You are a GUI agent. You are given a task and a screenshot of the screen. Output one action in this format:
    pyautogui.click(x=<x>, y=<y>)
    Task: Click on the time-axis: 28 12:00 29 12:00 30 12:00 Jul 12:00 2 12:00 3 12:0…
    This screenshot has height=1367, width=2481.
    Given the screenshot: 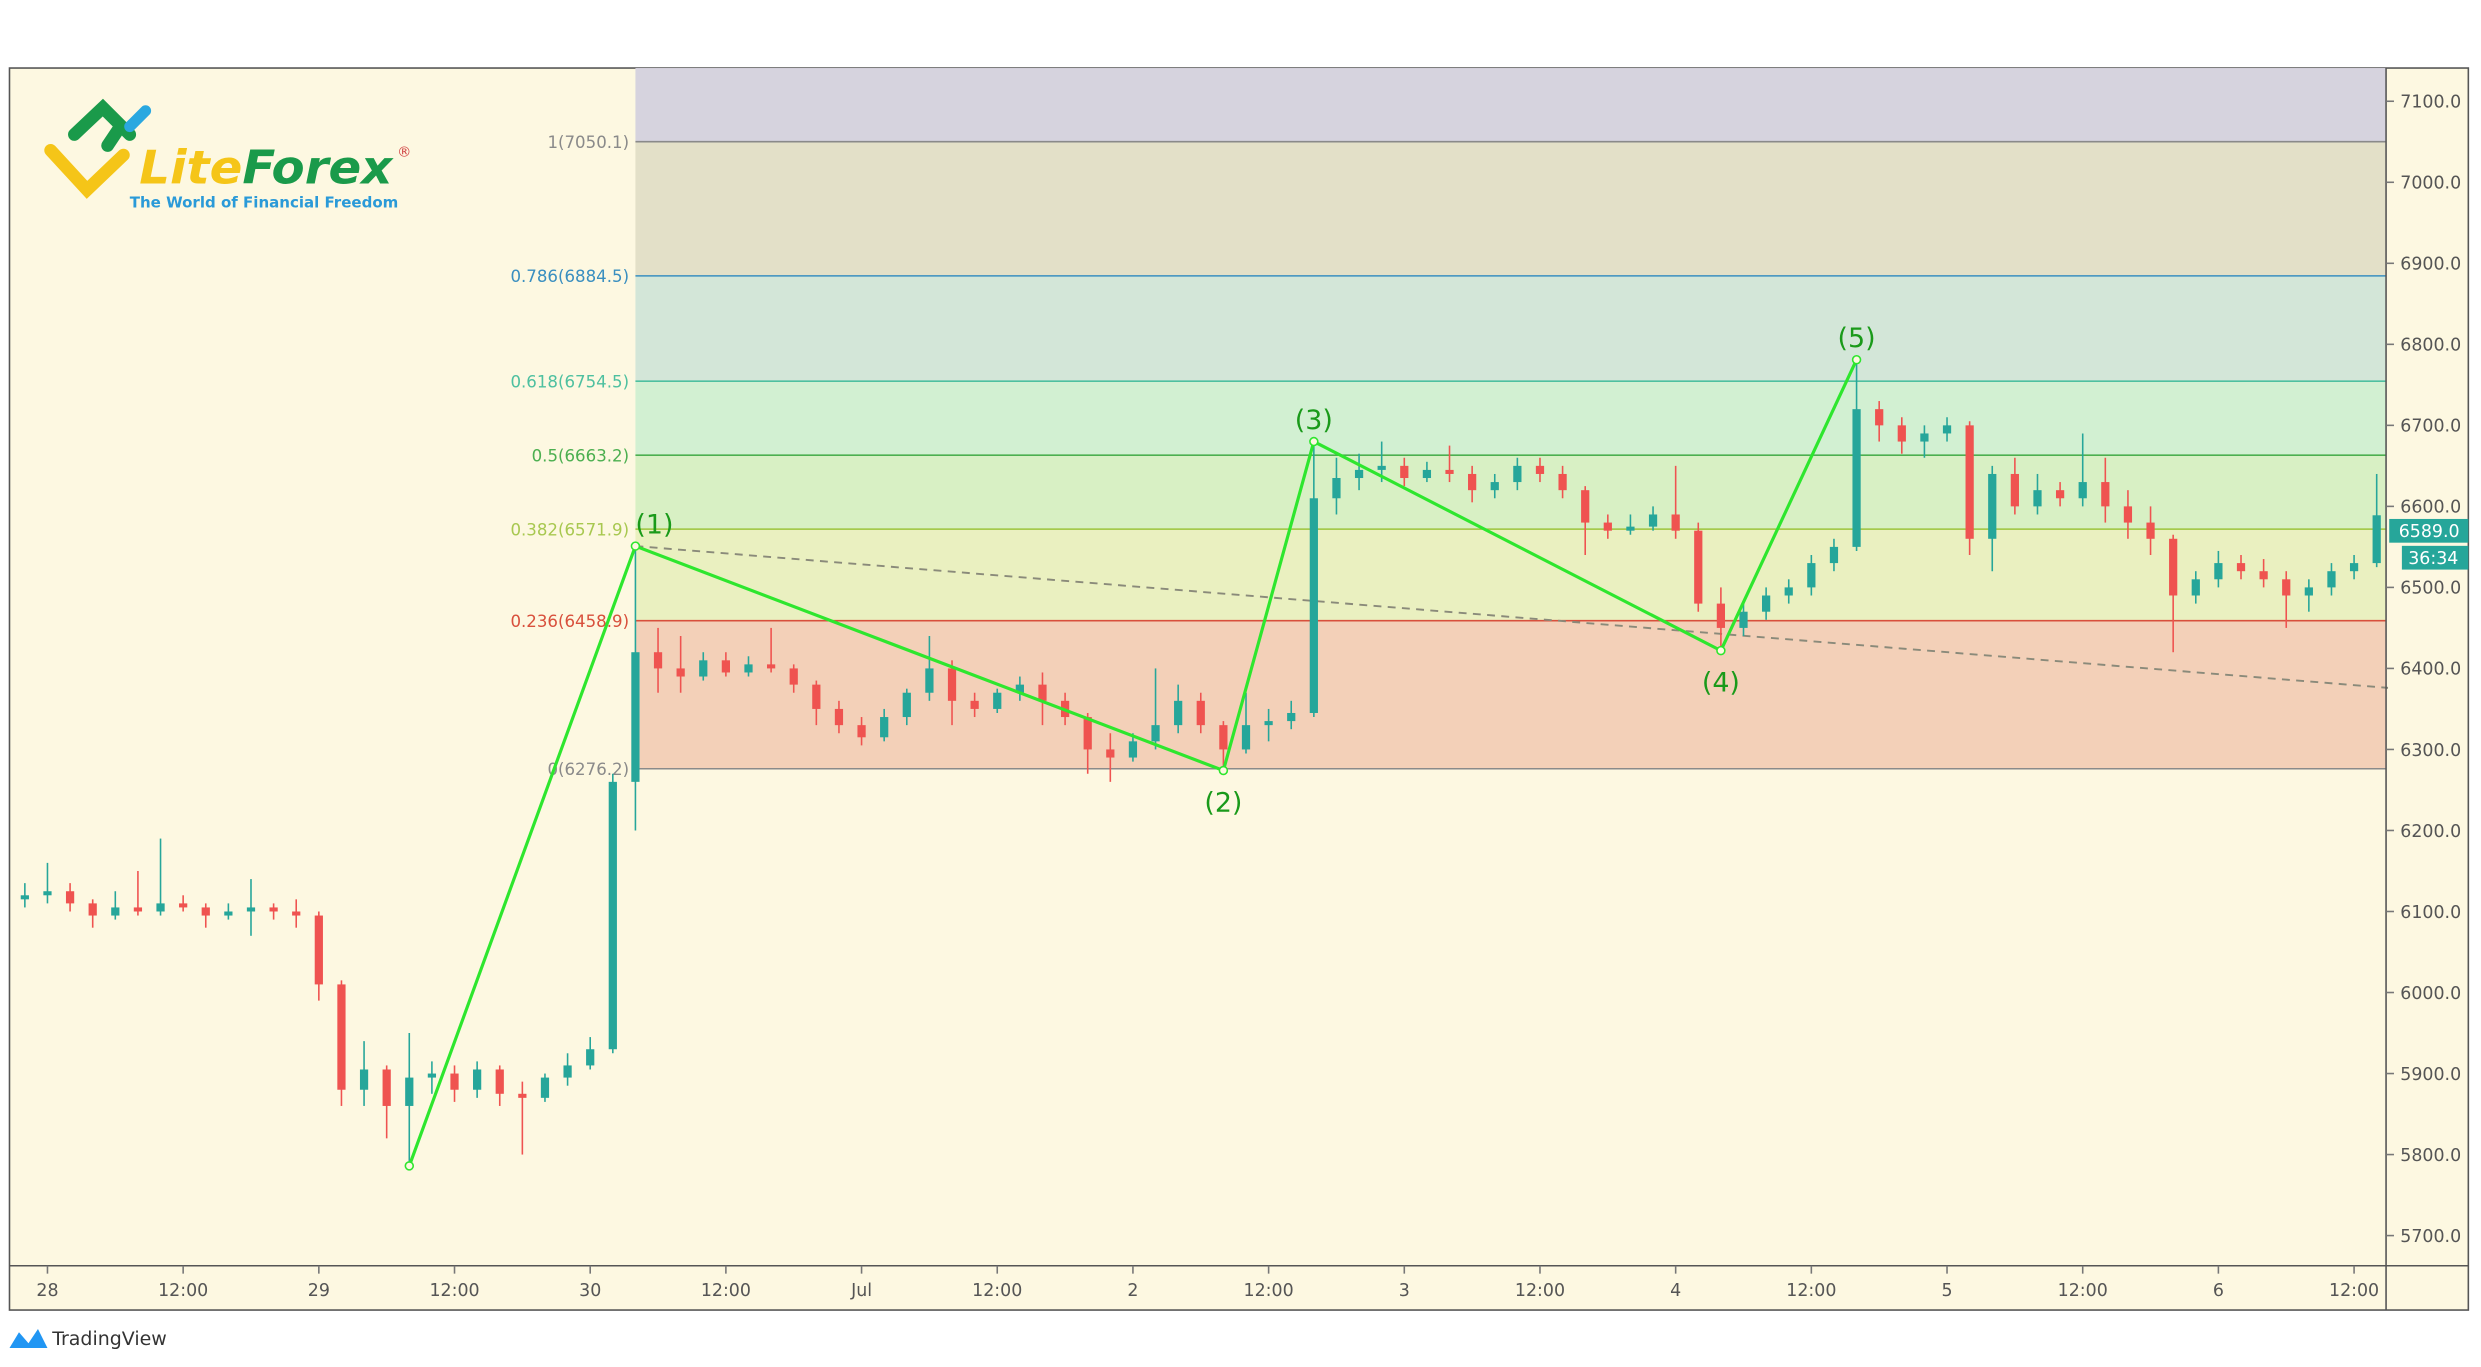 What is the action you would take?
    pyautogui.click(x=1207, y=1283)
    